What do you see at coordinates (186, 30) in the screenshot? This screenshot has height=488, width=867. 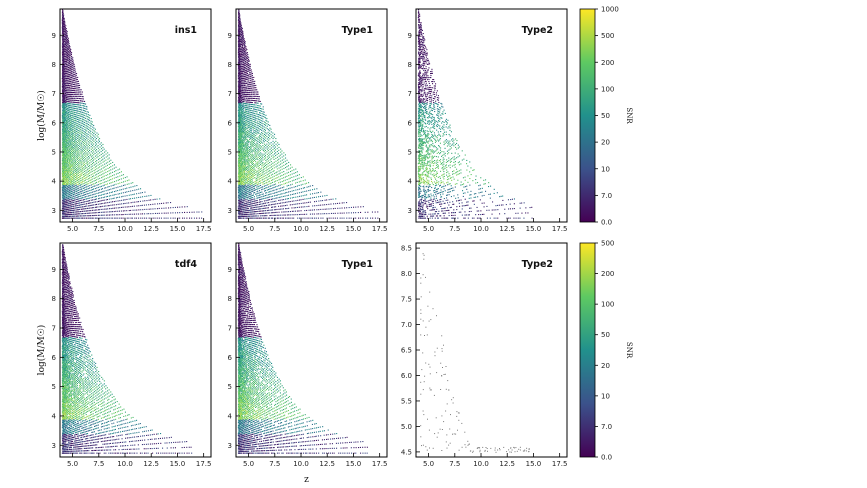 I see `panel-title: ins1` at bounding box center [186, 30].